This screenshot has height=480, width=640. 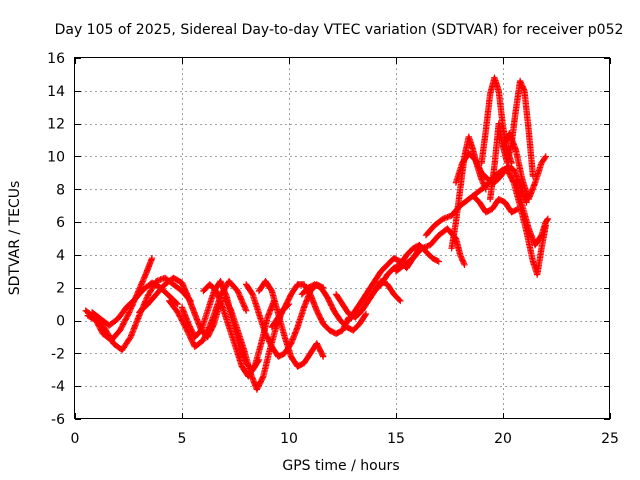 I want to click on y-tick-label: -4, so click(x=58, y=387).